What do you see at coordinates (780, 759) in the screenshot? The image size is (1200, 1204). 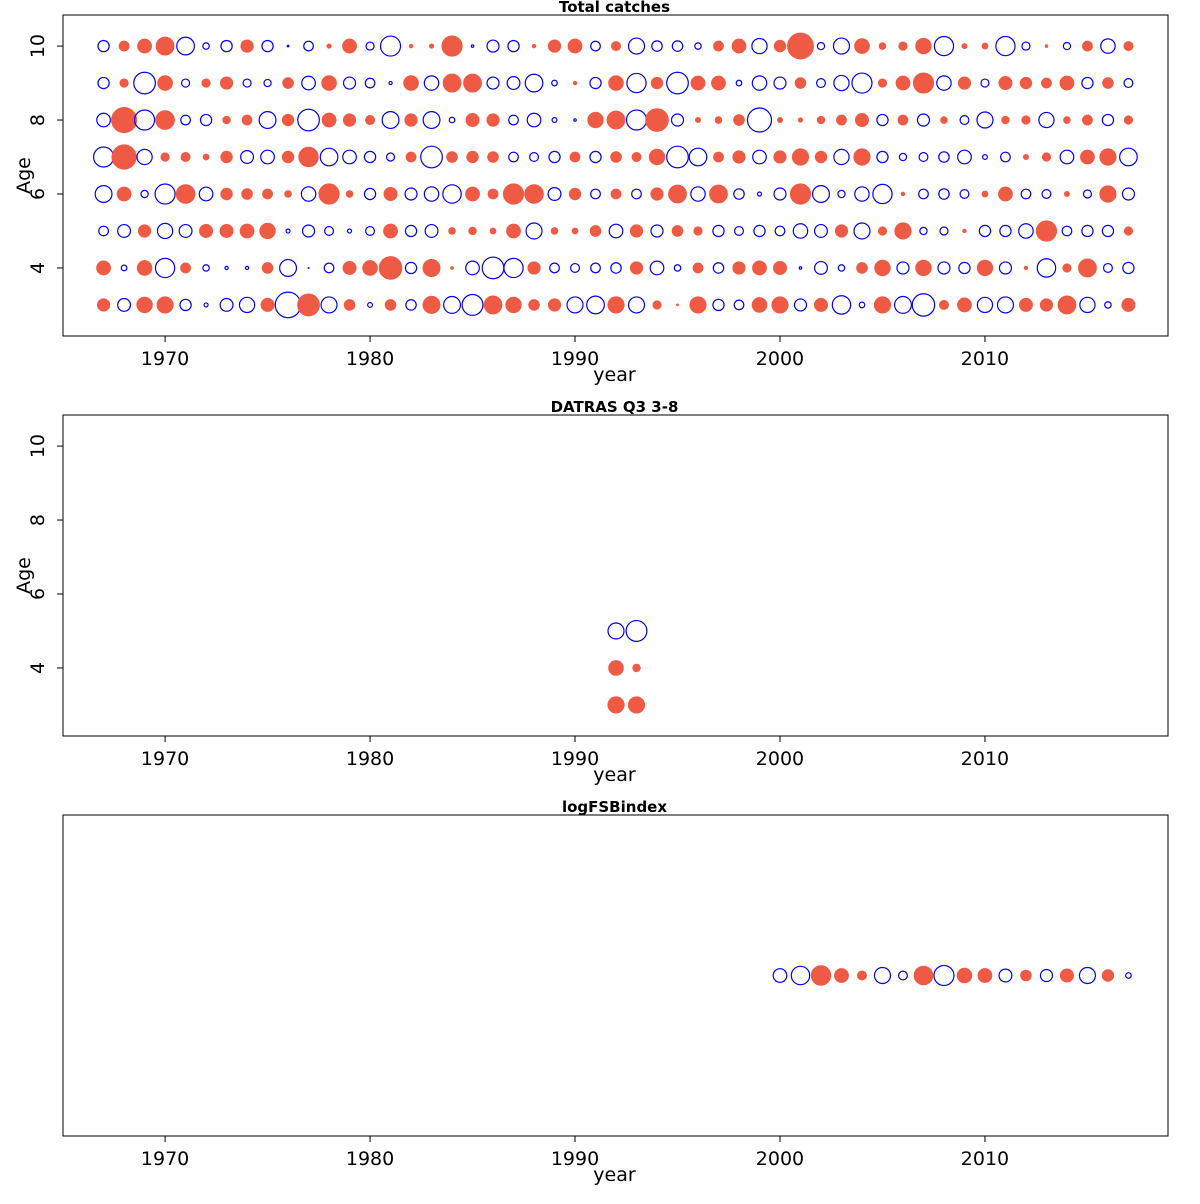 I see `x-tick-label: 2000` at bounding box center [780, 759].